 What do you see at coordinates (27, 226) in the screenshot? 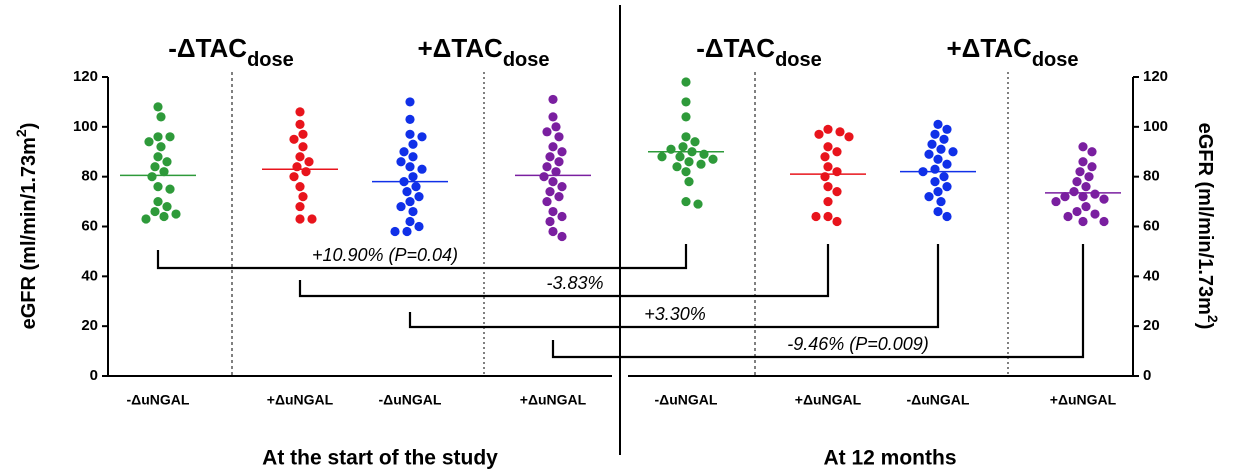
I see `y-axis-label: eGFR (ml/min/1.73m2)` at bounding box center [27, 226].